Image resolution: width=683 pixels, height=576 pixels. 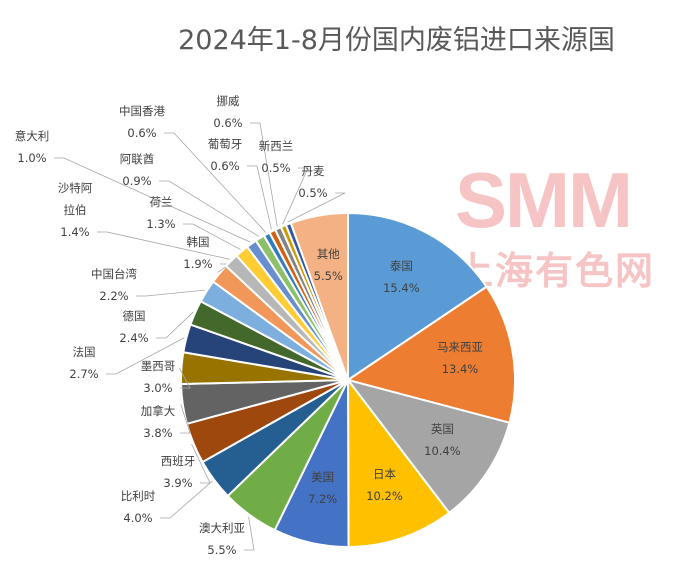 What do you see at coordinates (225, 144) in the screenshot?
I see `data-label-name-19: 葡萄牙` at bounding box center [225, 144].